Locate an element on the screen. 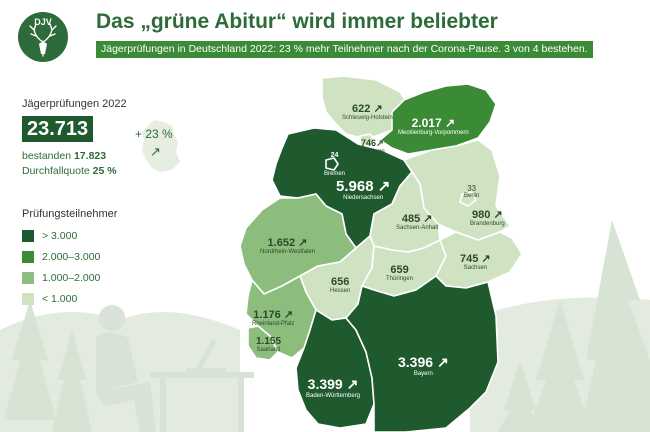 The height and width of the screenshot is (432, 650). djv-logo: DJV is located at coordinates (43, 37).